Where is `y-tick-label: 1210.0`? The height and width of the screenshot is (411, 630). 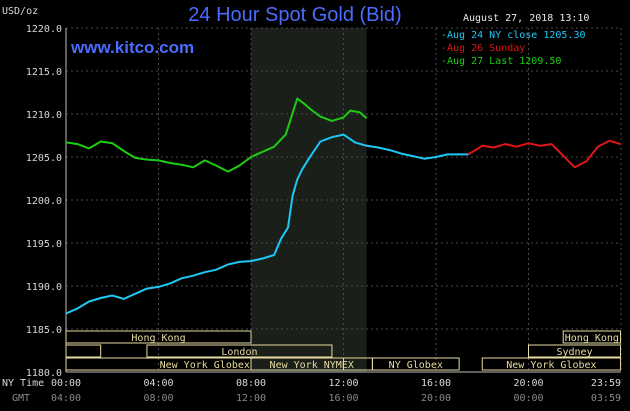 y-tick-label: 1210.0 is located at coordinates (44, 115).